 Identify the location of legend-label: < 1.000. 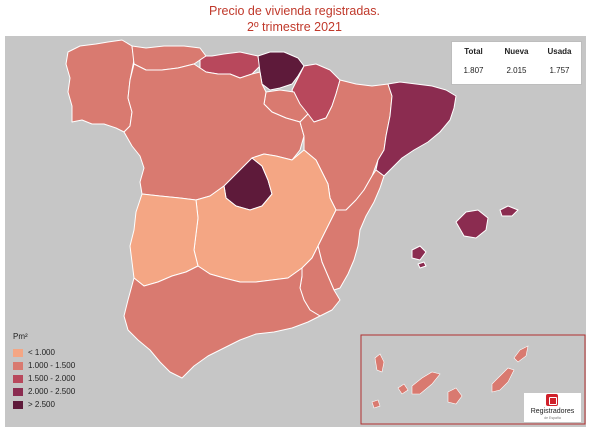
(41, 352).